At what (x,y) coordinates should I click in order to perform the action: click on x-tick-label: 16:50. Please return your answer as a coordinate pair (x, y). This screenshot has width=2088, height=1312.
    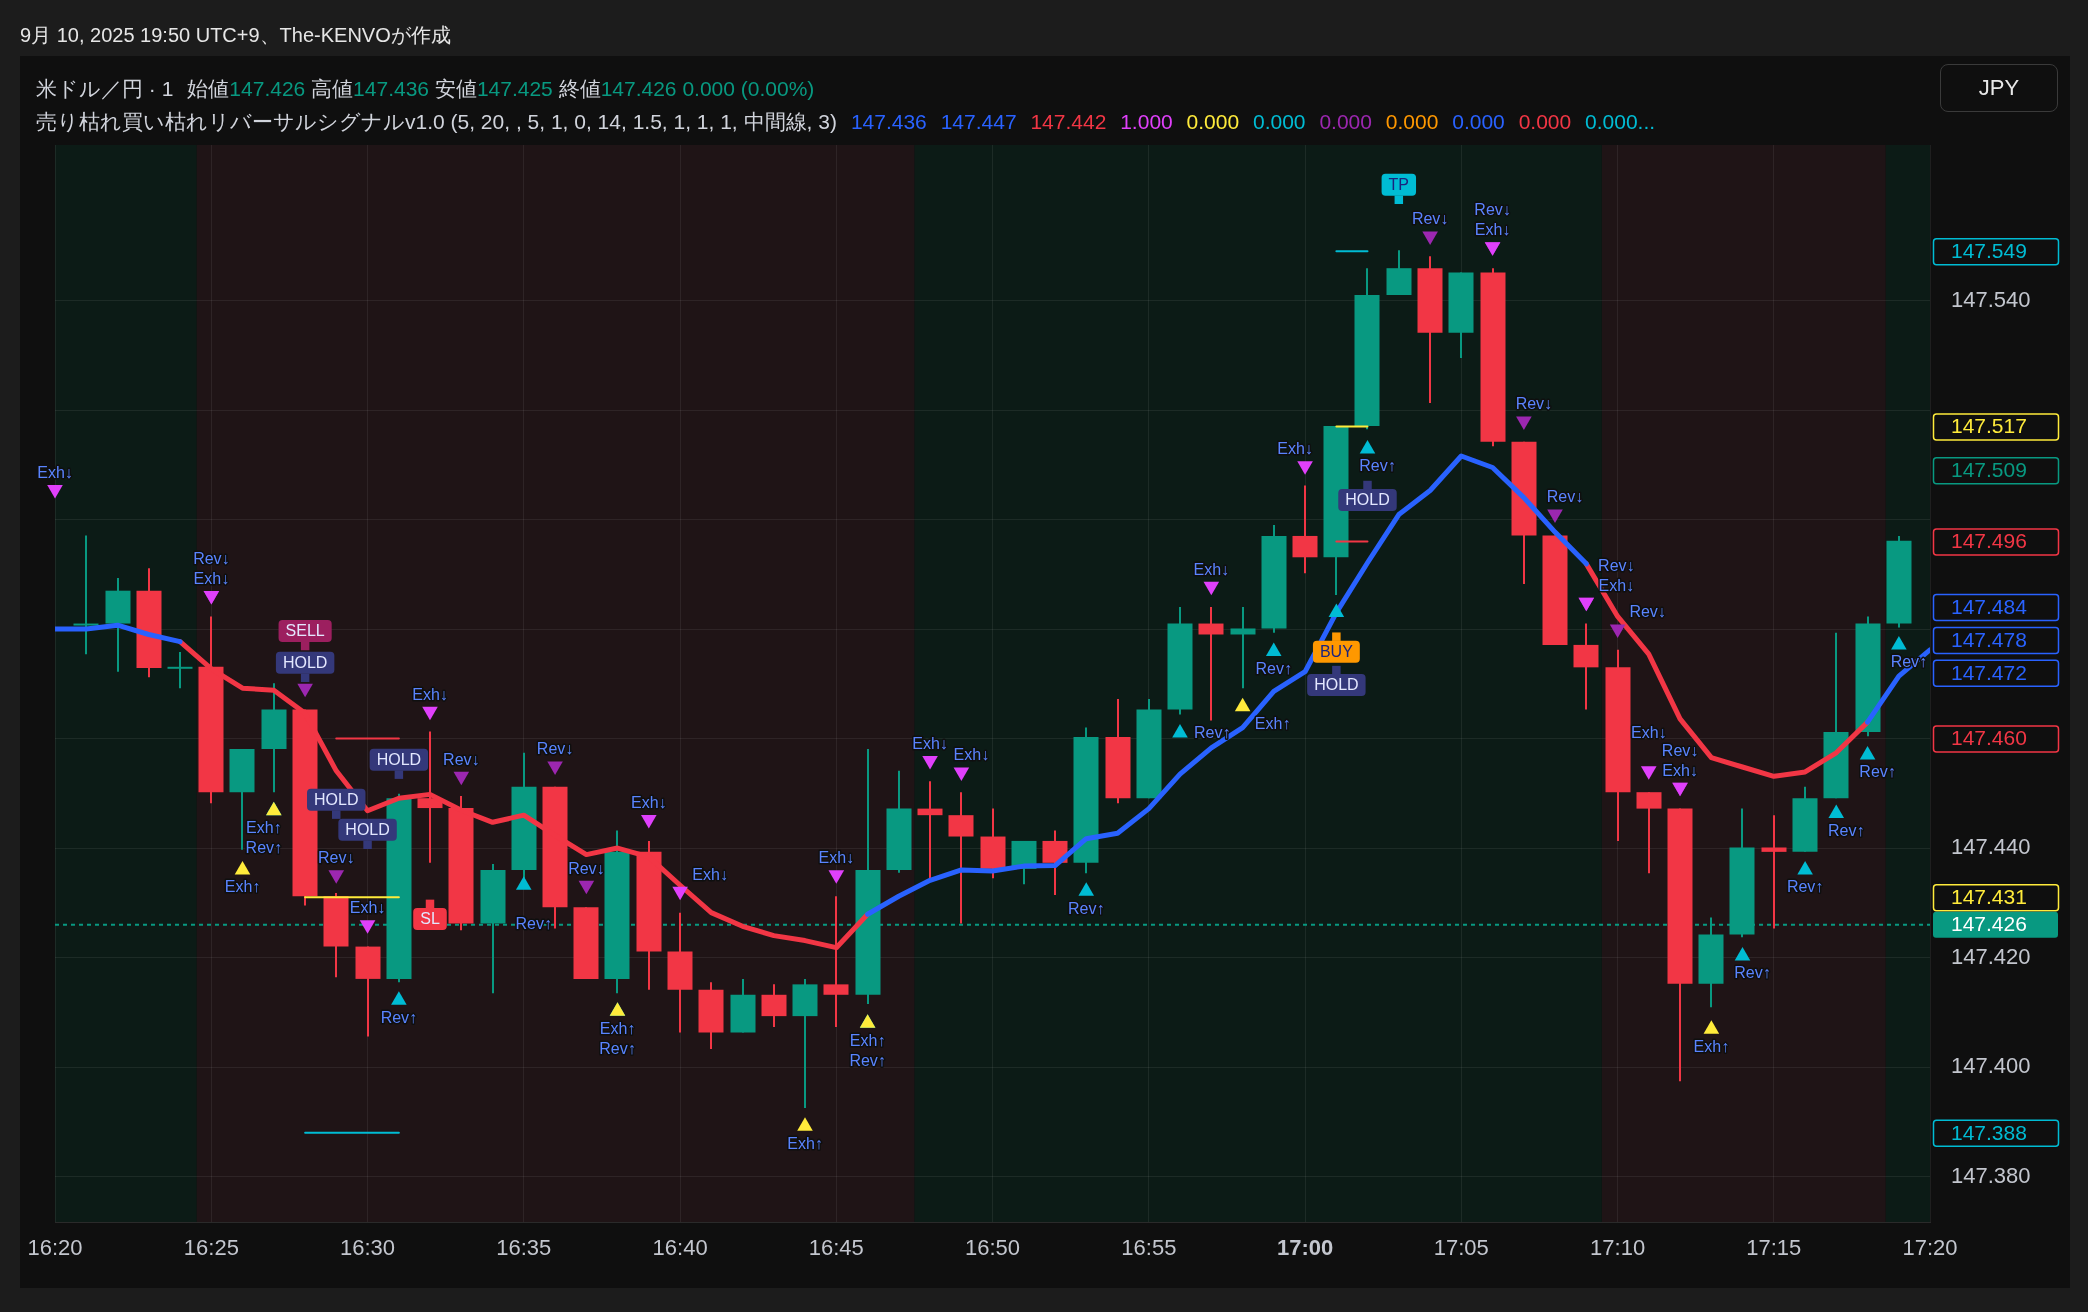
    Looking at the image, I should click on (992, 1248).